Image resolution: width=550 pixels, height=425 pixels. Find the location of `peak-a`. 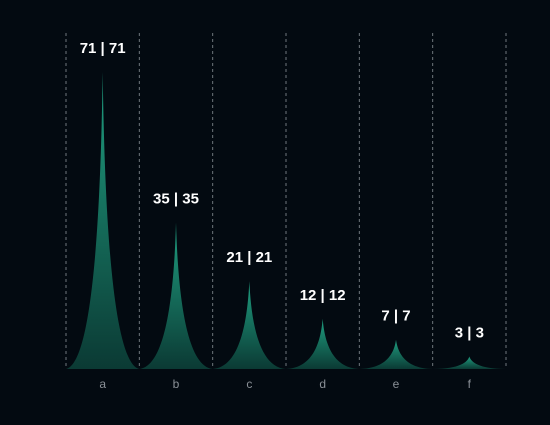

peak-a is located at coordinates (103, 220).